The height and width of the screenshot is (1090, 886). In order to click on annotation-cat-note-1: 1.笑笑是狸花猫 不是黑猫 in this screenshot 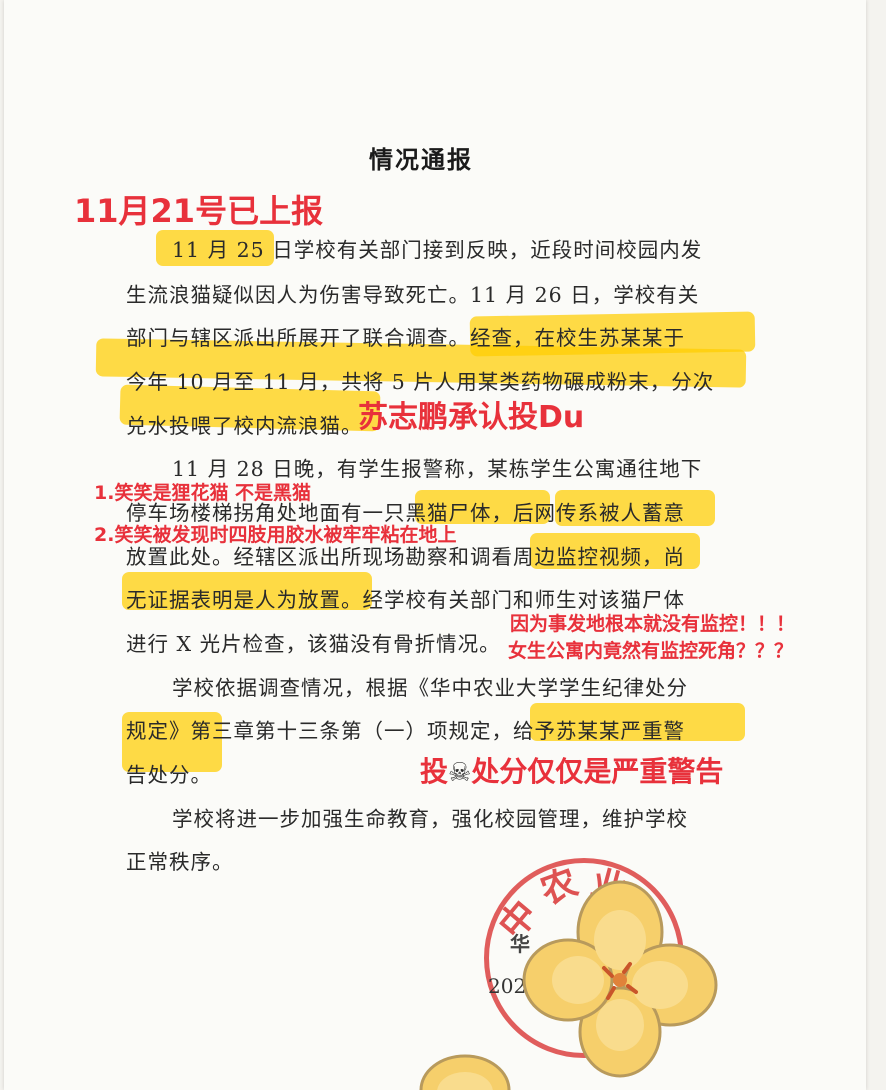, I will do `click(203, 493)`.